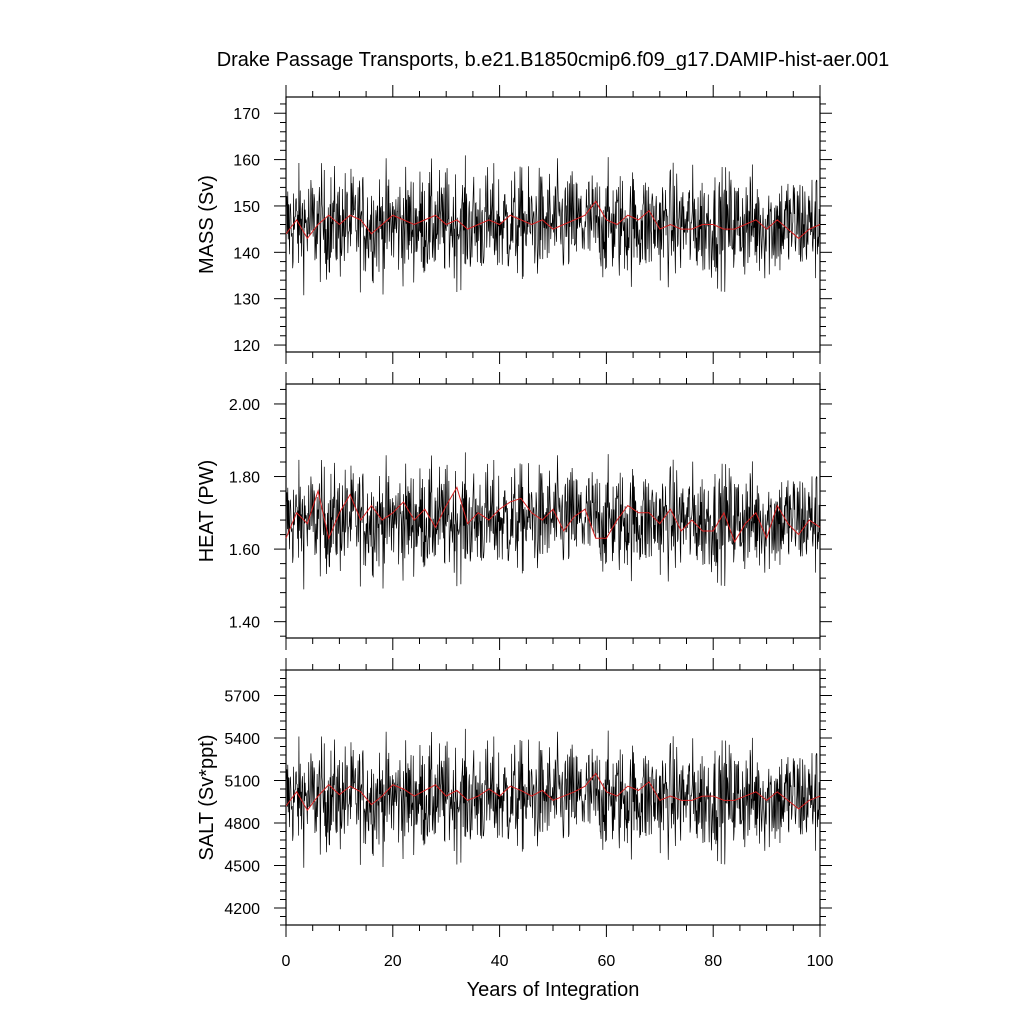 The width and height of the screenshot is (1024, 1024). What do you see at coordinates (242, 697) in the screenshot?
I see `salt-y-tick-label: 5700` at bounding box center [242, 697].